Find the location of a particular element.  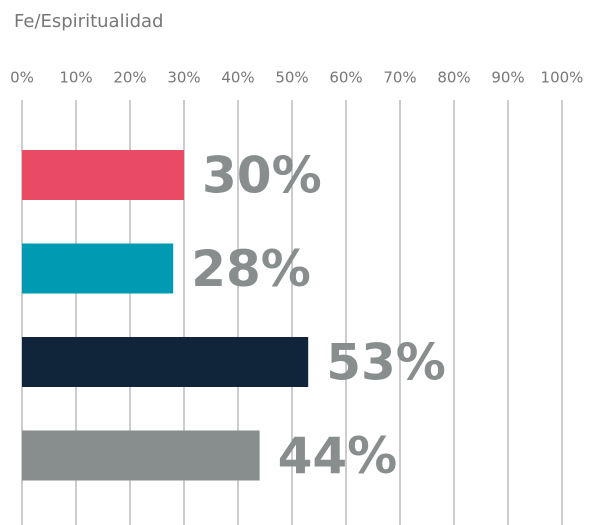

x-tick-label: 80% is located at coordinates (453, 78).